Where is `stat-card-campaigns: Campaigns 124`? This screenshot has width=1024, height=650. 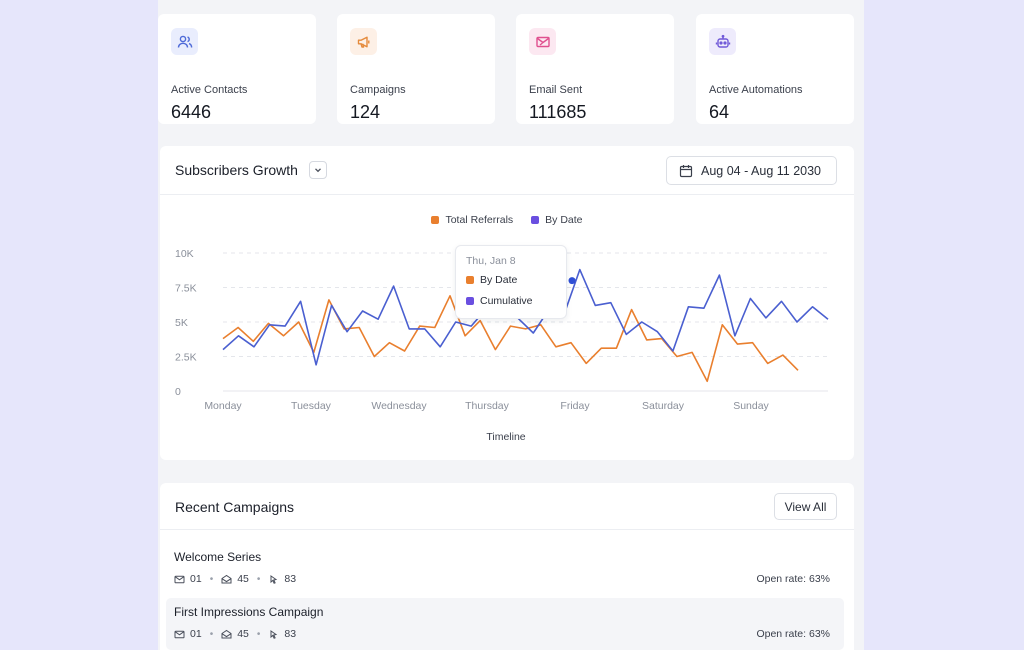 stat-card-campaigns: Campaigns 124 is located at coordinates (416, 69).